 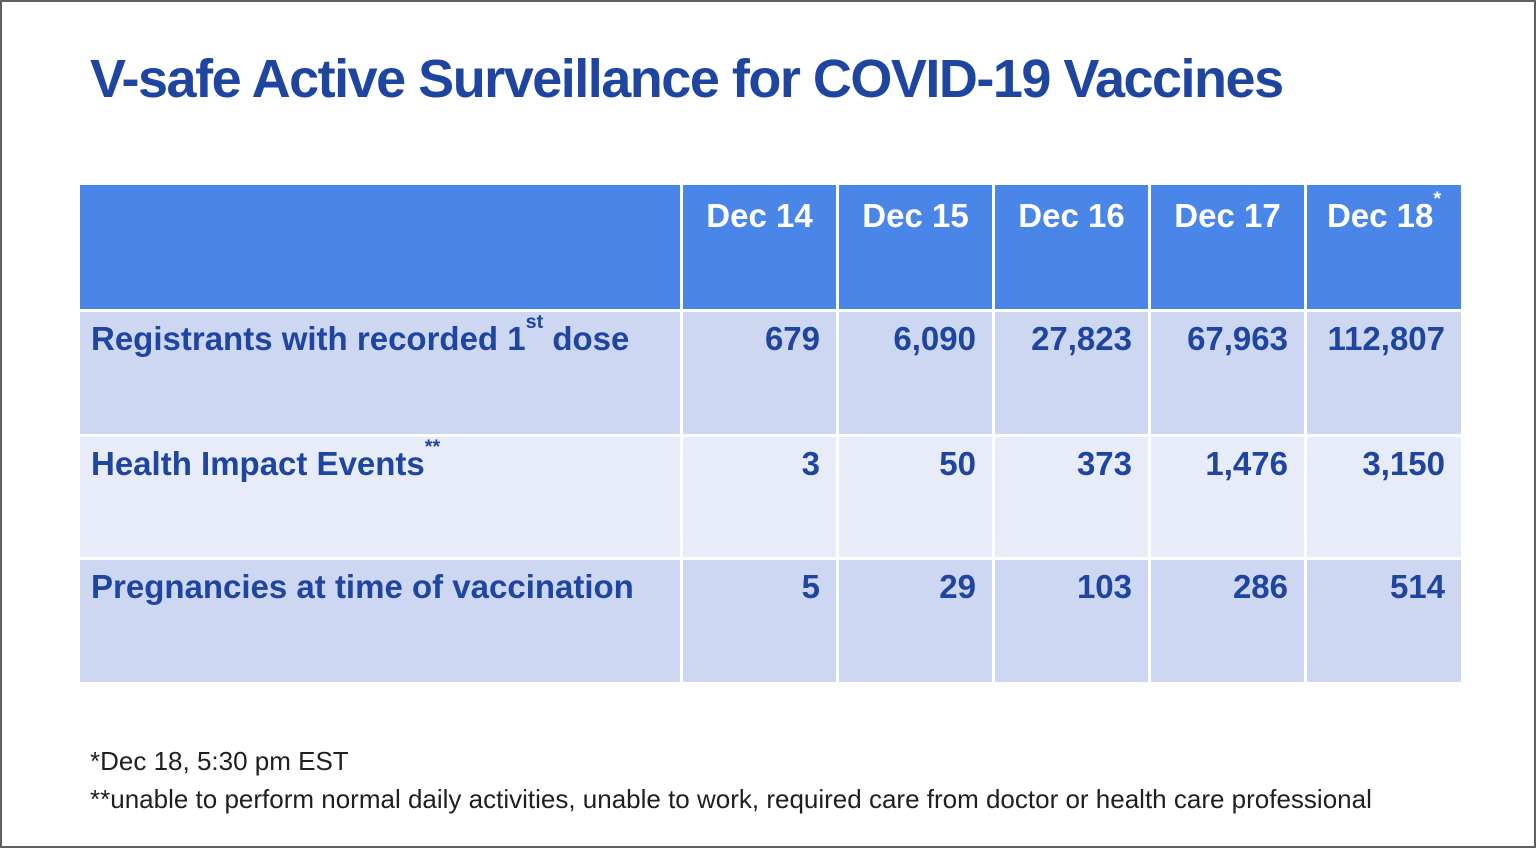 I want to click on row-label-pregnancies: Pregnancies at time of vaccination, so click(x=380, y=621).